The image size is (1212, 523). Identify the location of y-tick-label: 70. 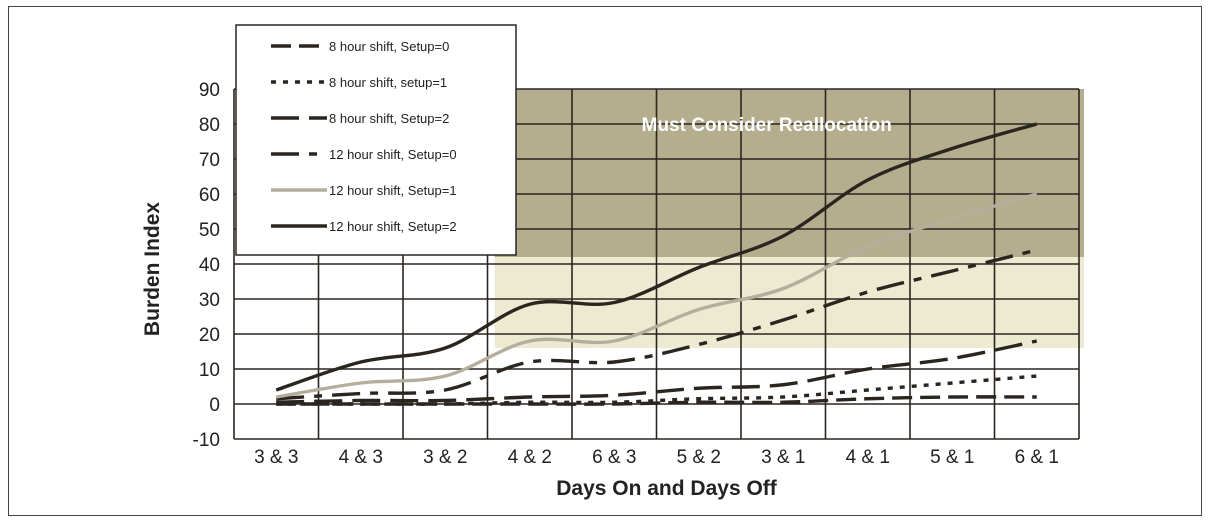
(209, 160).